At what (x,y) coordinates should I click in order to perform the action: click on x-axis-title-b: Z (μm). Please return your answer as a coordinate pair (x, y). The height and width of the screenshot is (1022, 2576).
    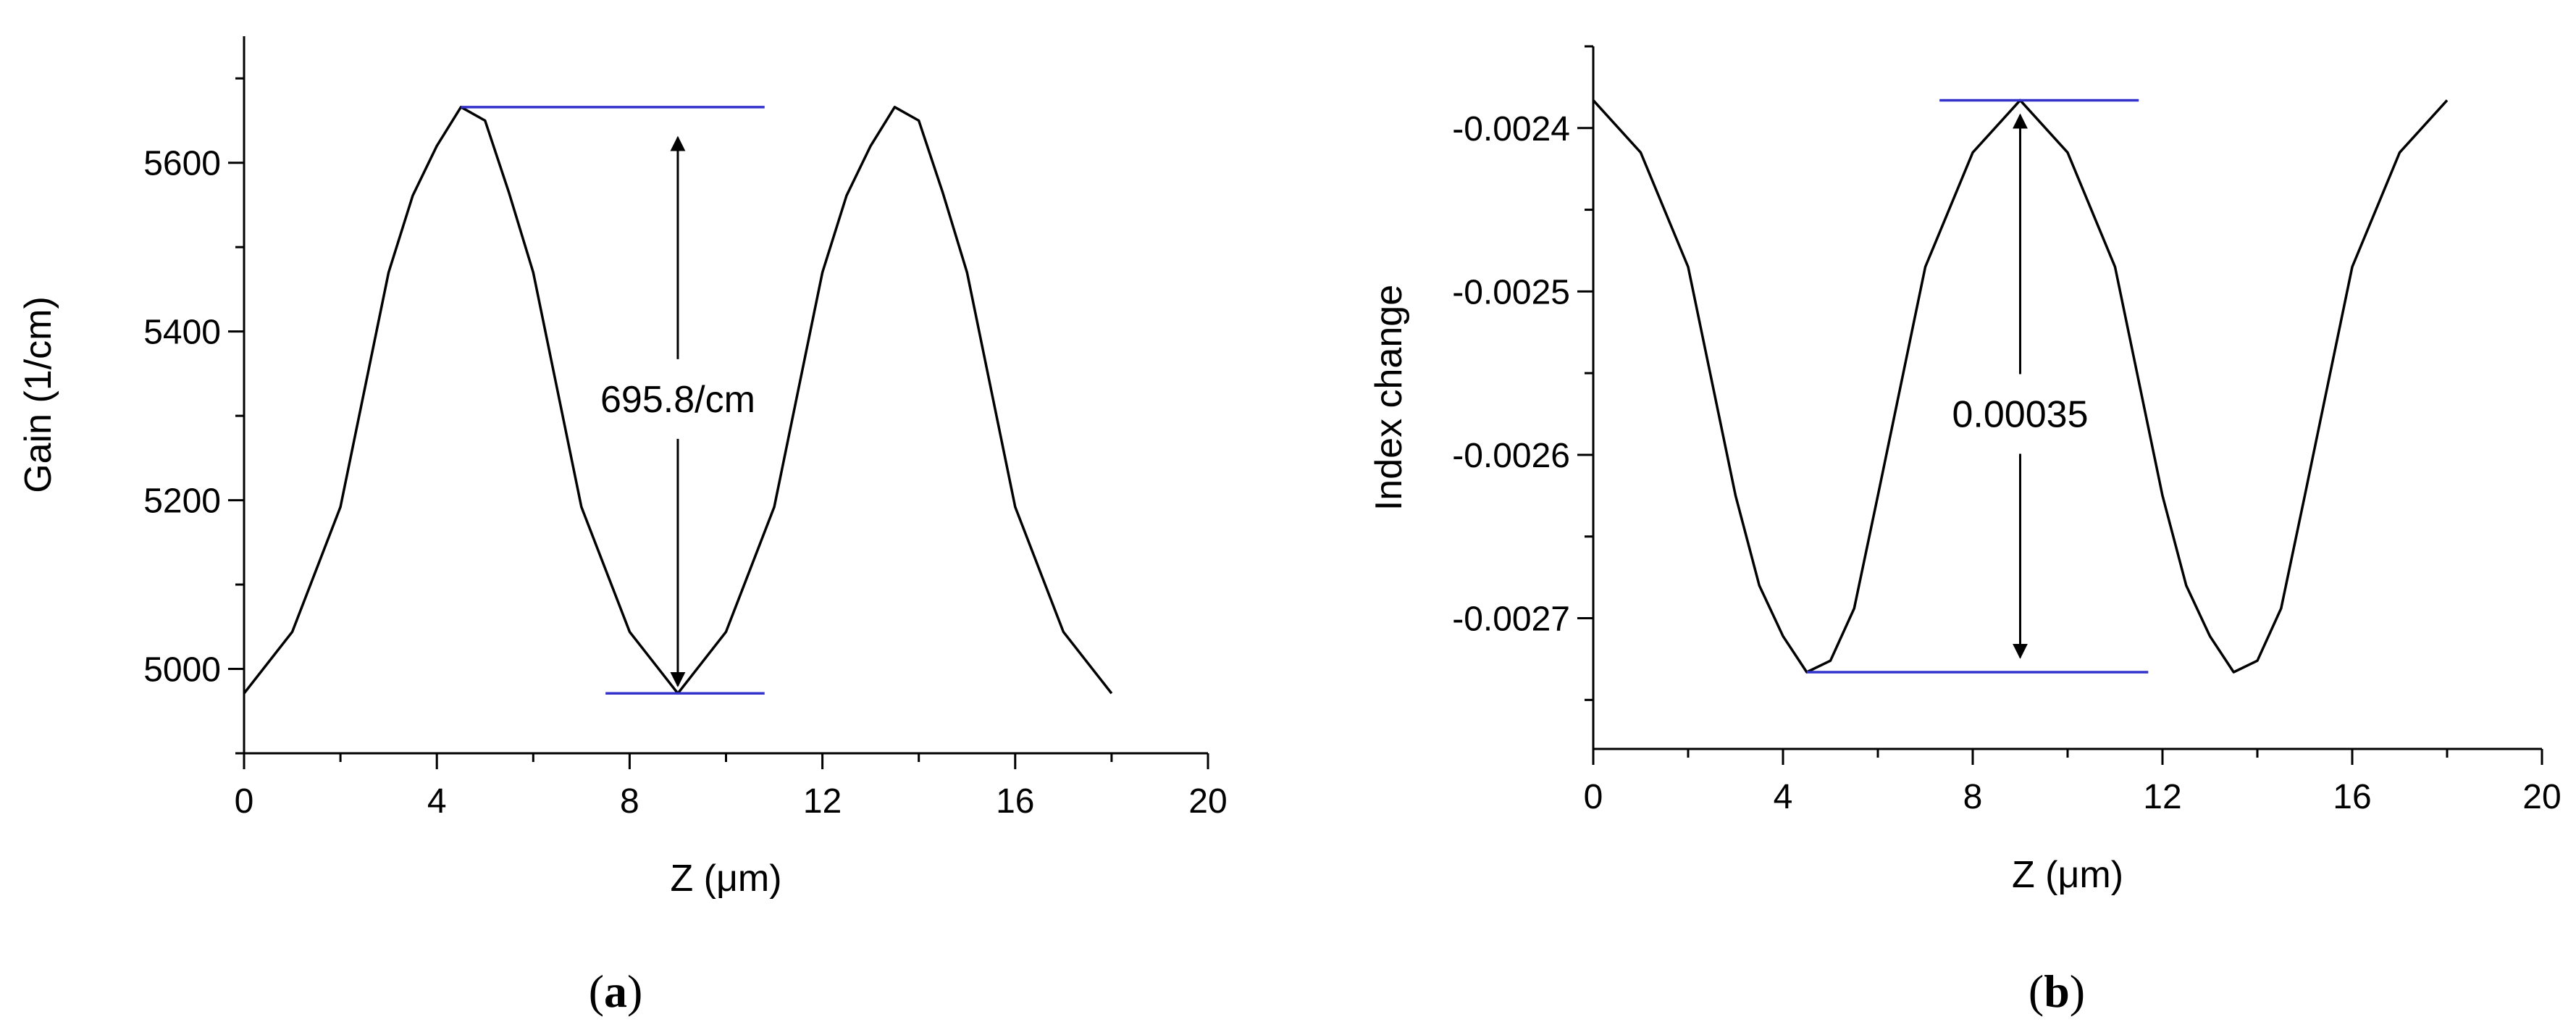
    Looking at the image, I should click on (2067, 875).